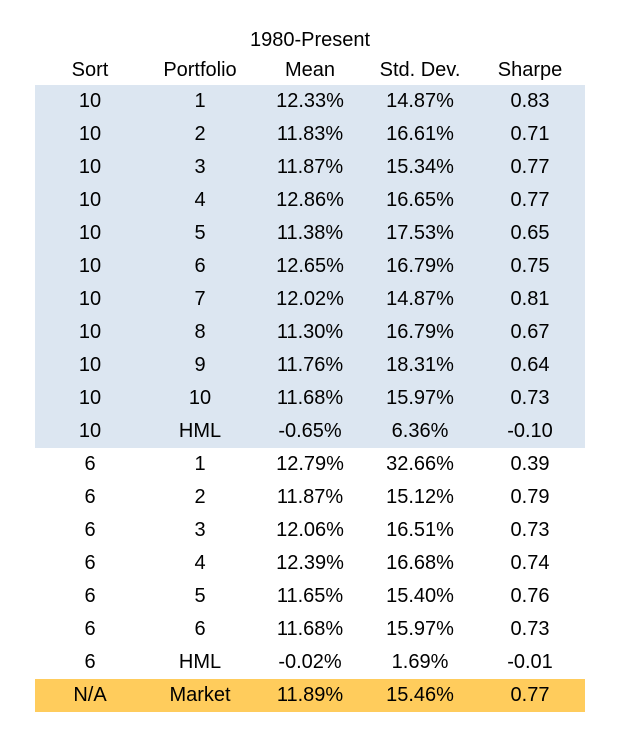 This screenshot has height=739, width=635. I want to click on table-row: 10 10 11.68% 15.97% 0.73, so click(310, 398).